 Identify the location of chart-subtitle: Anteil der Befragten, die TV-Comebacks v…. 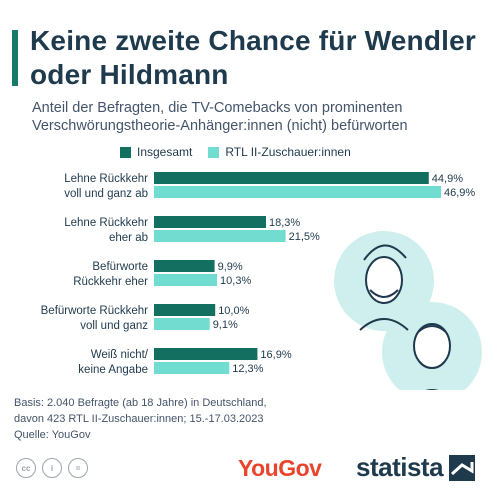
(220, 117).